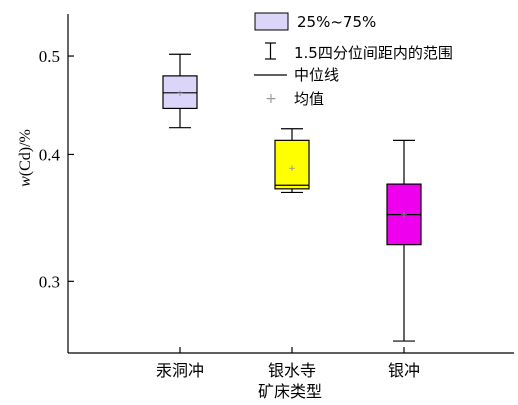 This screenshot has height=405, width=518. Describe the element at coordinates (25, 181) in the screenshot. I see `y-axis-title-italic: w` at that location.